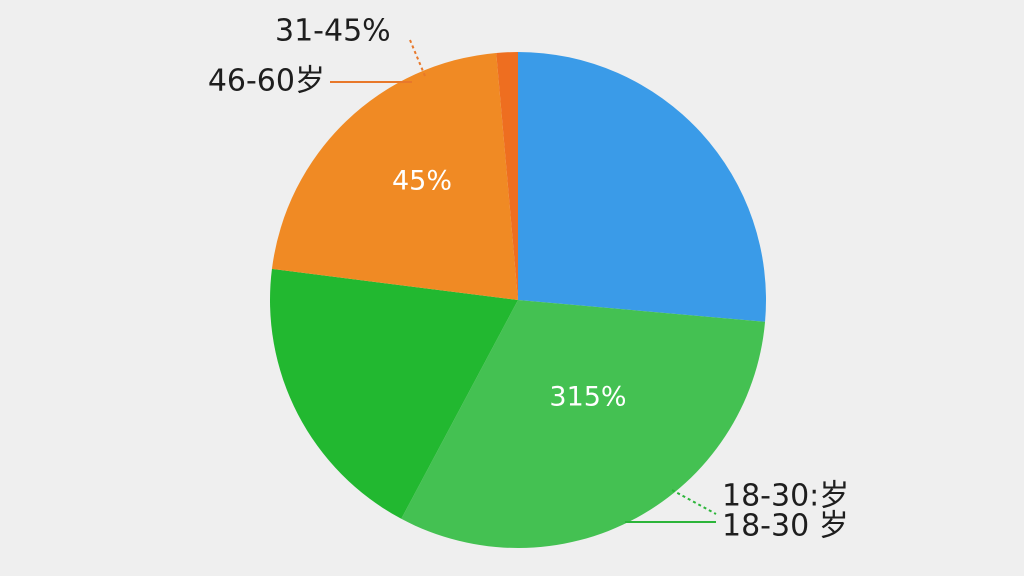 This screenshot has width=1024, height=576. I want to click on annotation: 18-30:岁, so click(785, 496).